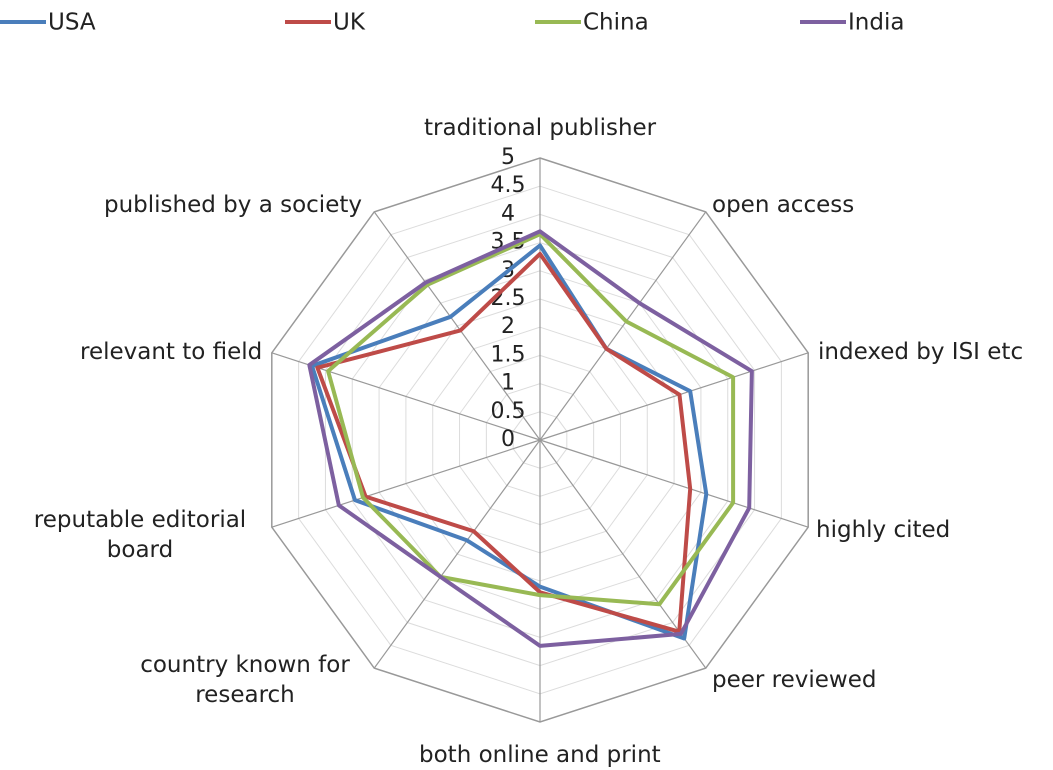 This screenshot has width=1053, height=770. What do you see at coordinates (508, 383) in the screenshot?
I see `y-tick-label: 1` at bounding box center [508, 383].